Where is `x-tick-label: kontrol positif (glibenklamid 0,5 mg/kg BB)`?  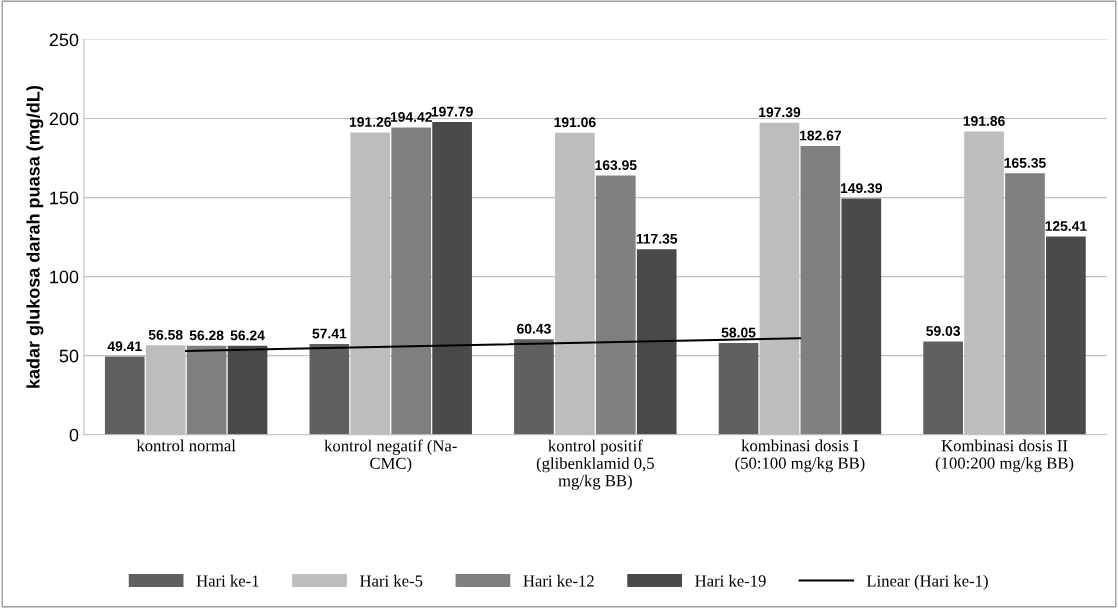 x-tick-label: kontrol positif (glibenklamid 0,5 mg/kg BB) is located at coordinates (595, 464).